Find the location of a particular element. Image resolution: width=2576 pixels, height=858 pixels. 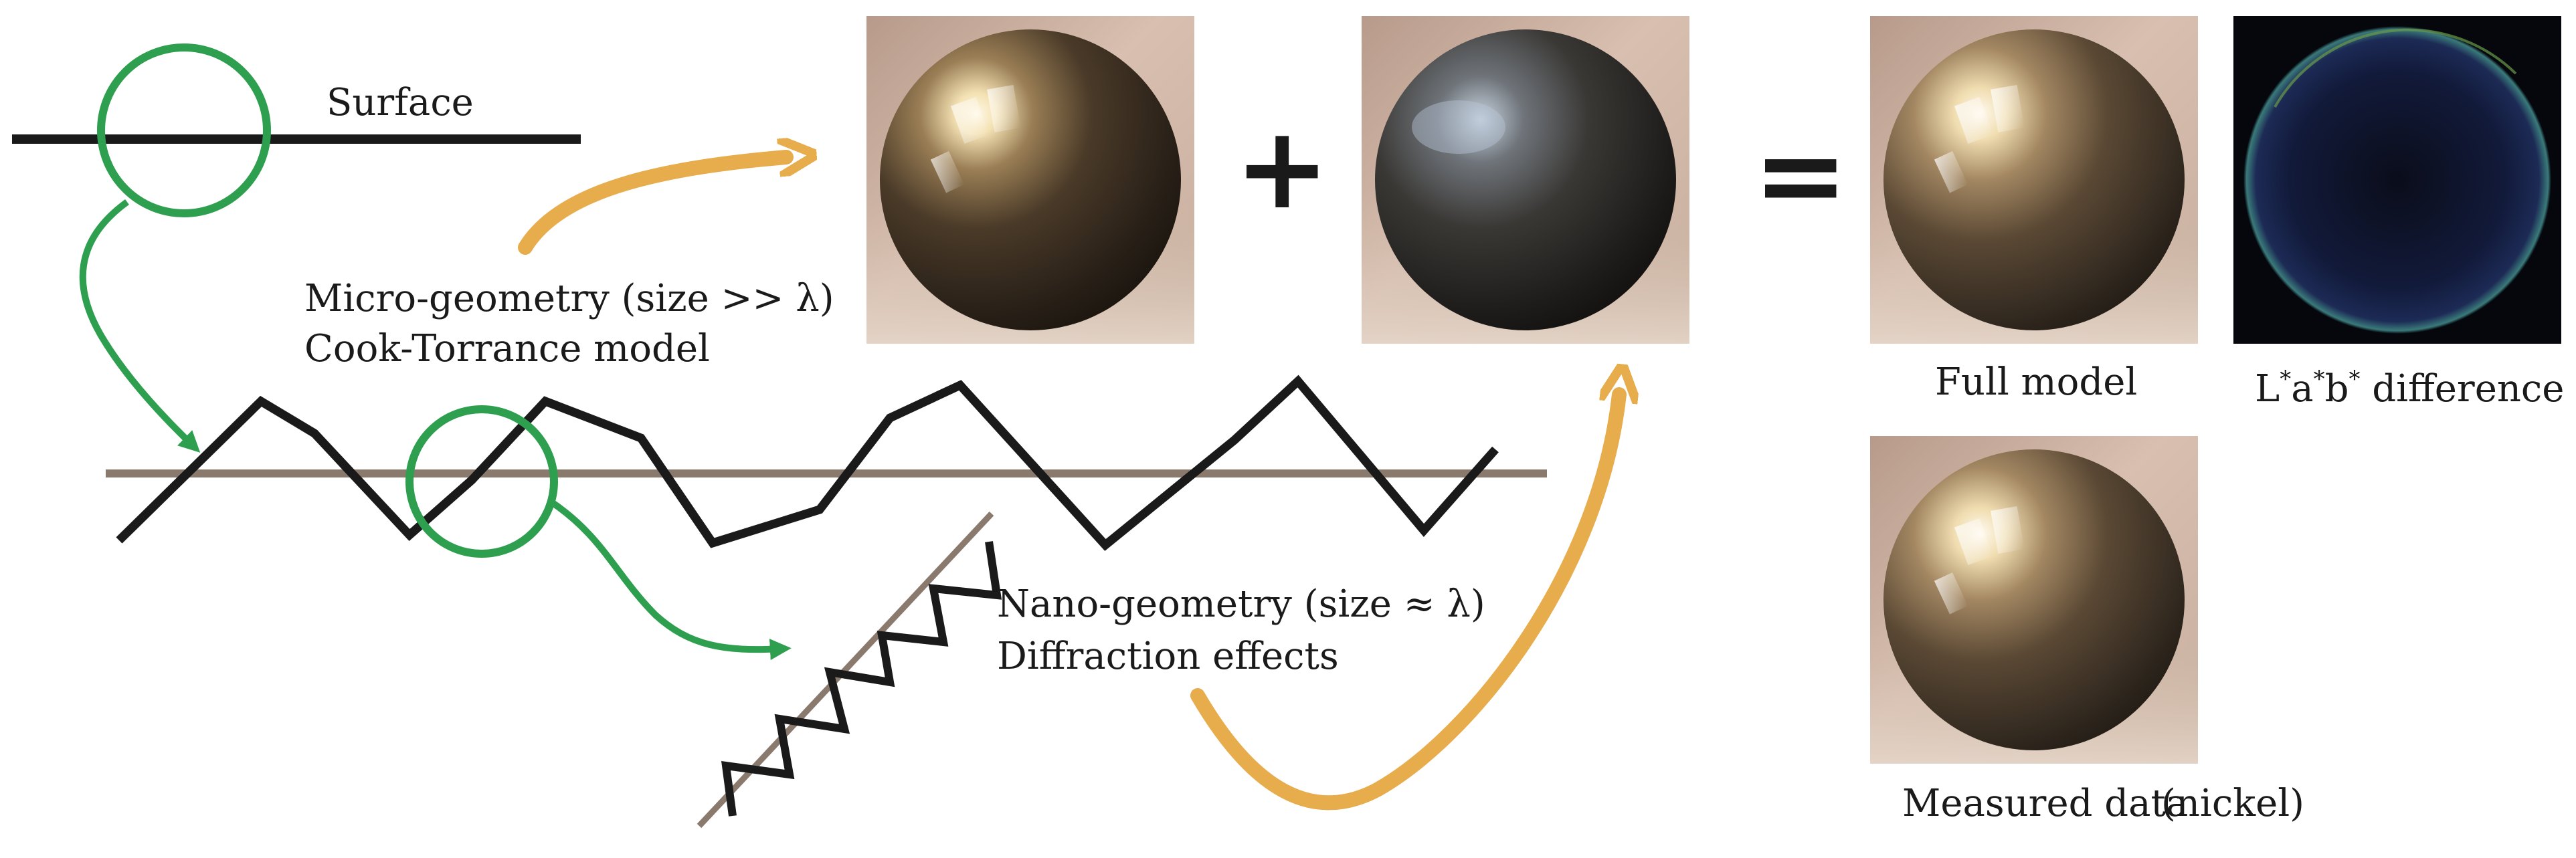

diffraction-sphere-image is located at coordinates (1525, 180).